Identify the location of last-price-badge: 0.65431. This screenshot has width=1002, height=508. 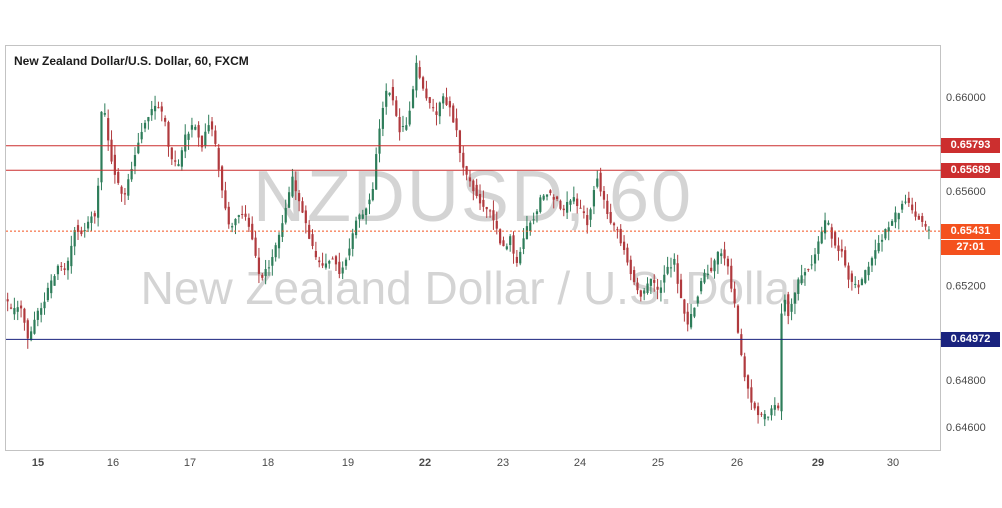
(970, 231).